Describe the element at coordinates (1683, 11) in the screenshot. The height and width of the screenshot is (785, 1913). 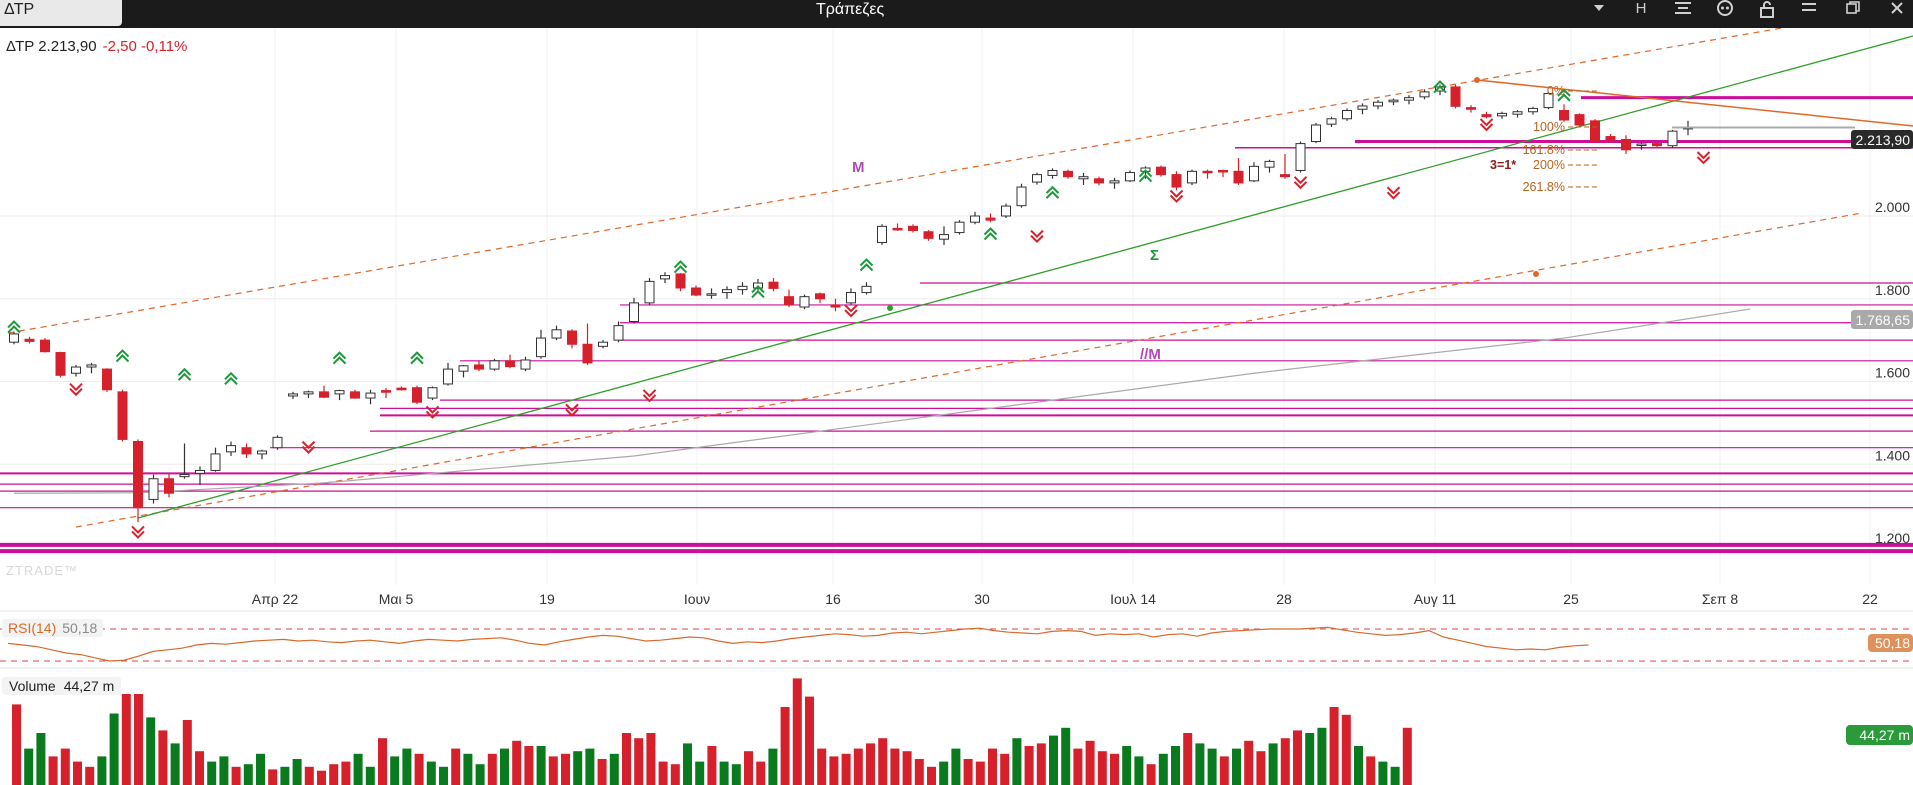
I see `lines-icon` at that location.